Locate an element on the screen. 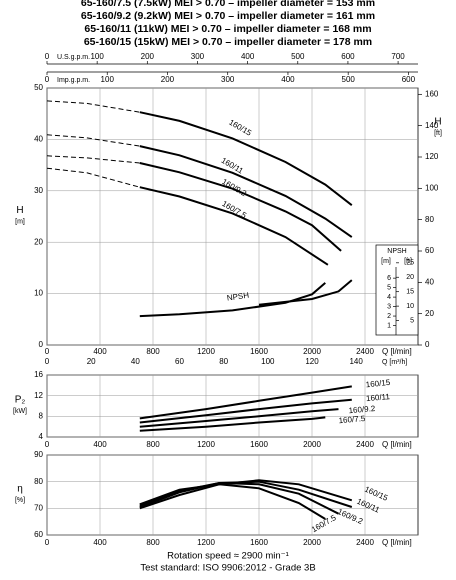  secondary-tick-label: 20 is located at coordinates (91, 361).